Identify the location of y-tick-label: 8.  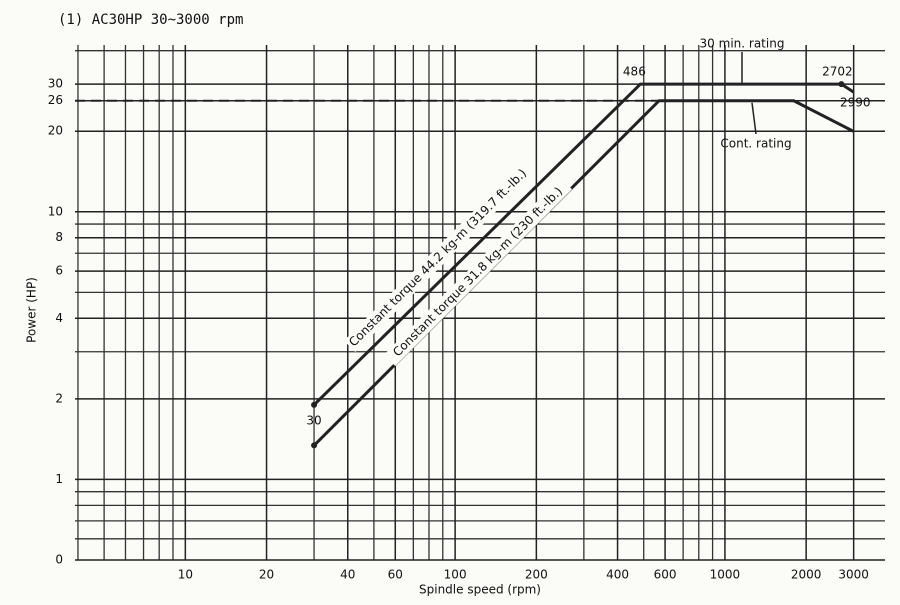
(59, 237).